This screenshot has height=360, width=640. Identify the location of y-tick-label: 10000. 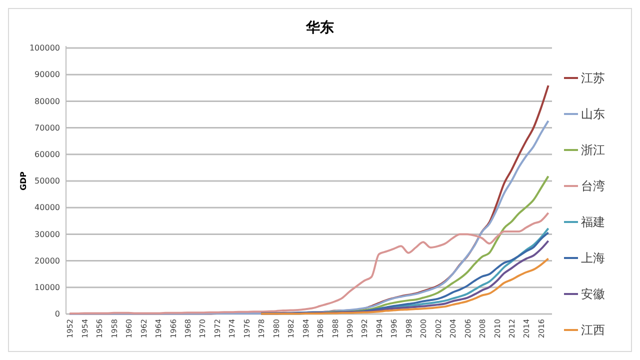
(47, 287).